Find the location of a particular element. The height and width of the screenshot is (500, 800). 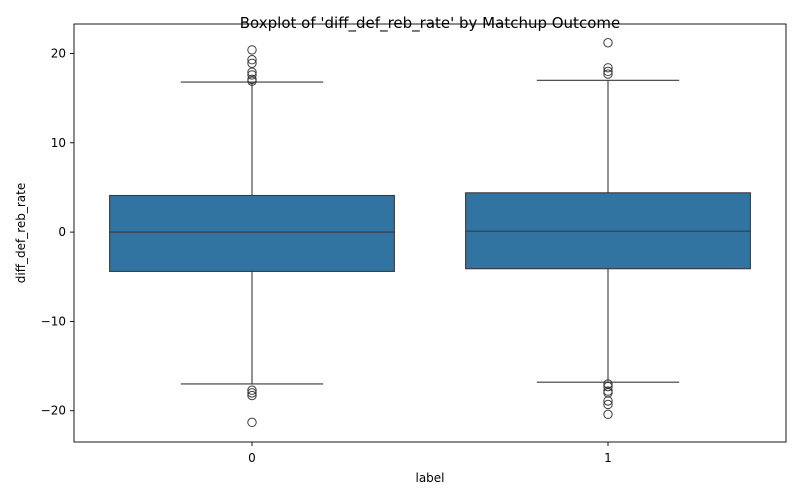

y-tick-label: 0 is located at coordinates (62, 232).